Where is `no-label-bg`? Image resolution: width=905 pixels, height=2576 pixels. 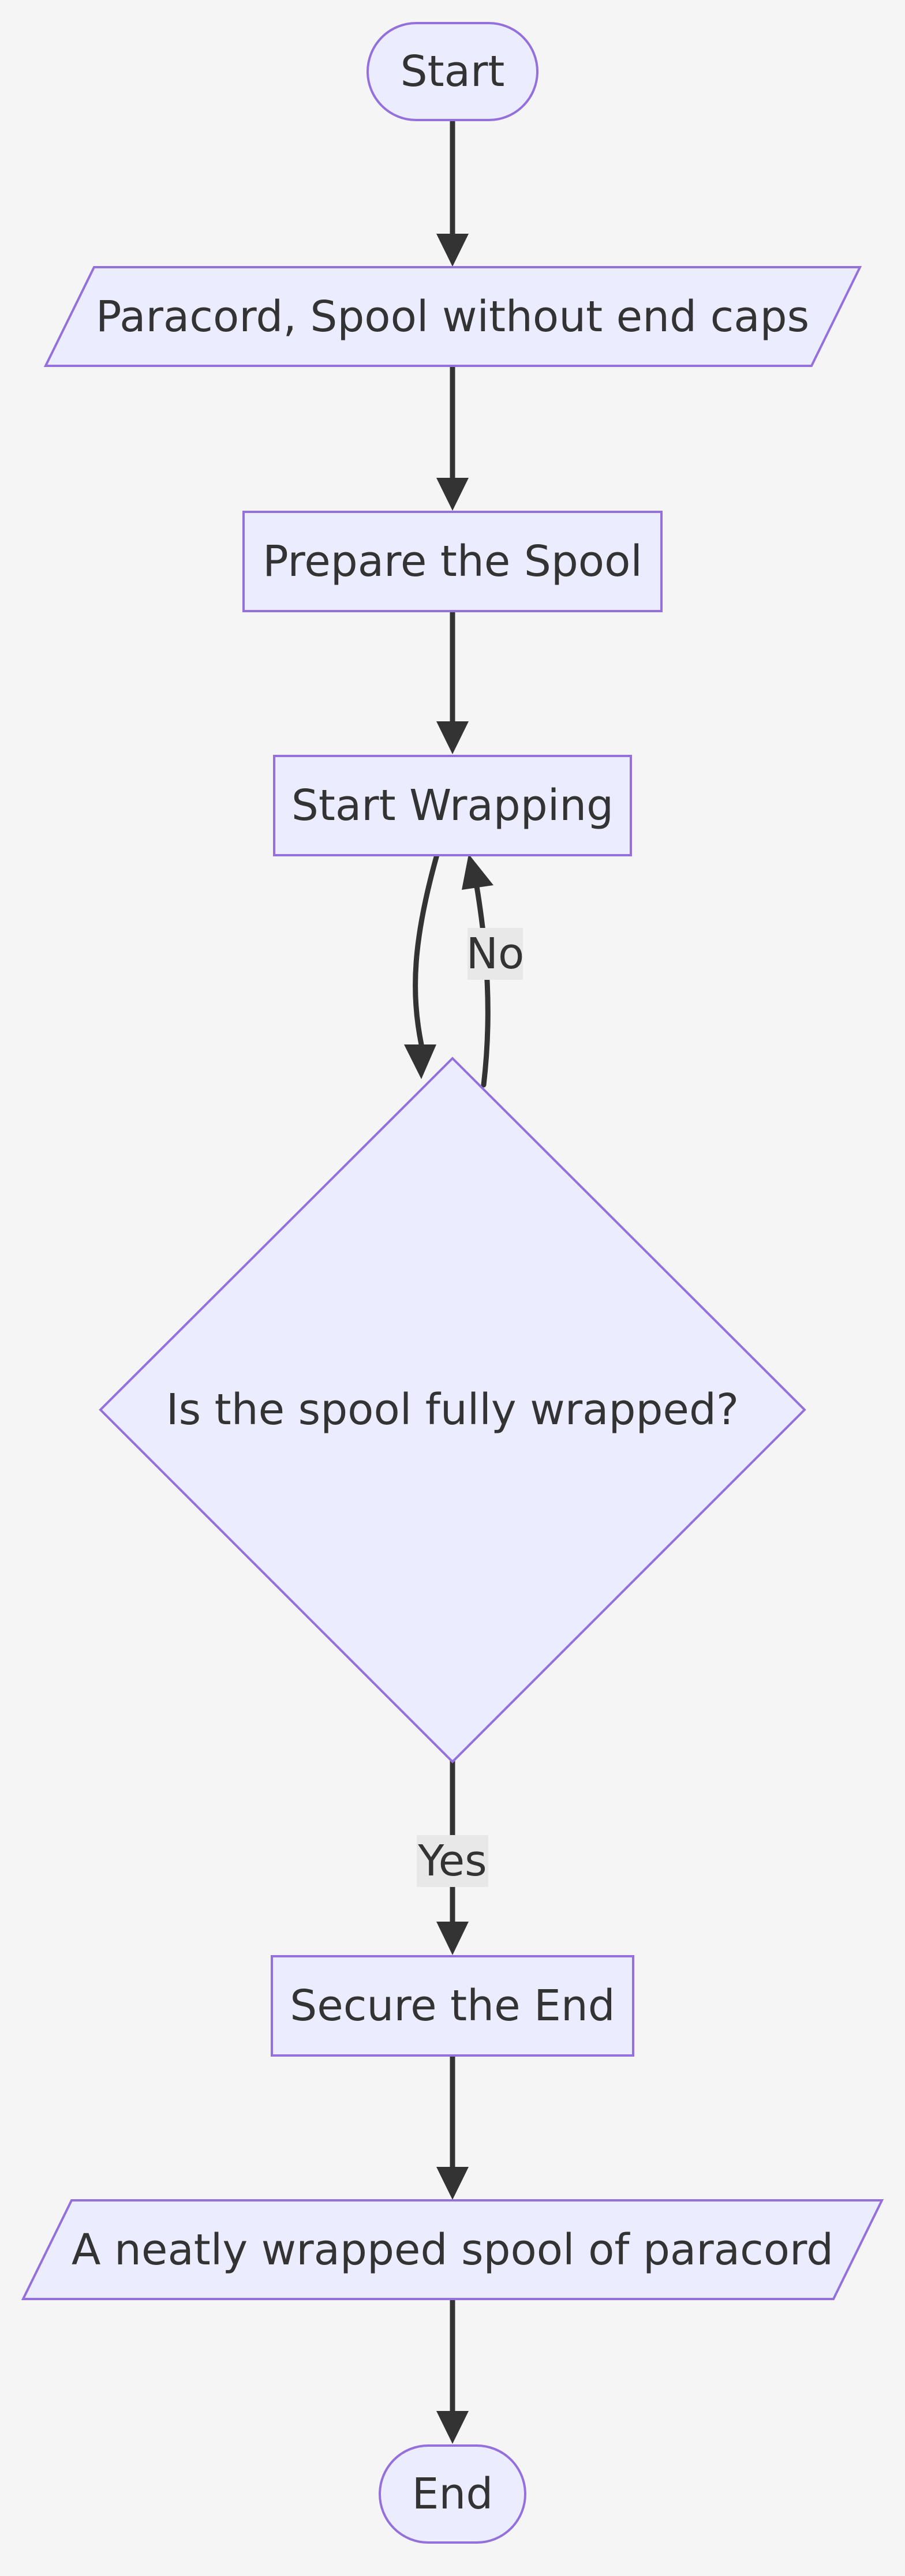 no-label-bg is located at coordinates (495, 954).